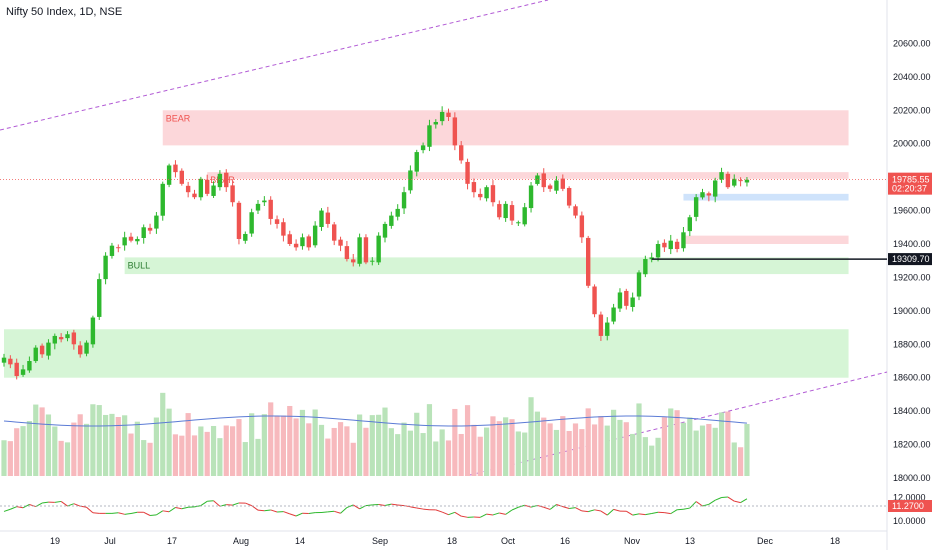  Describe the element at coordinates (912, 43) in the screenshot. I see `price-tick-label: 20600.00` at that location.